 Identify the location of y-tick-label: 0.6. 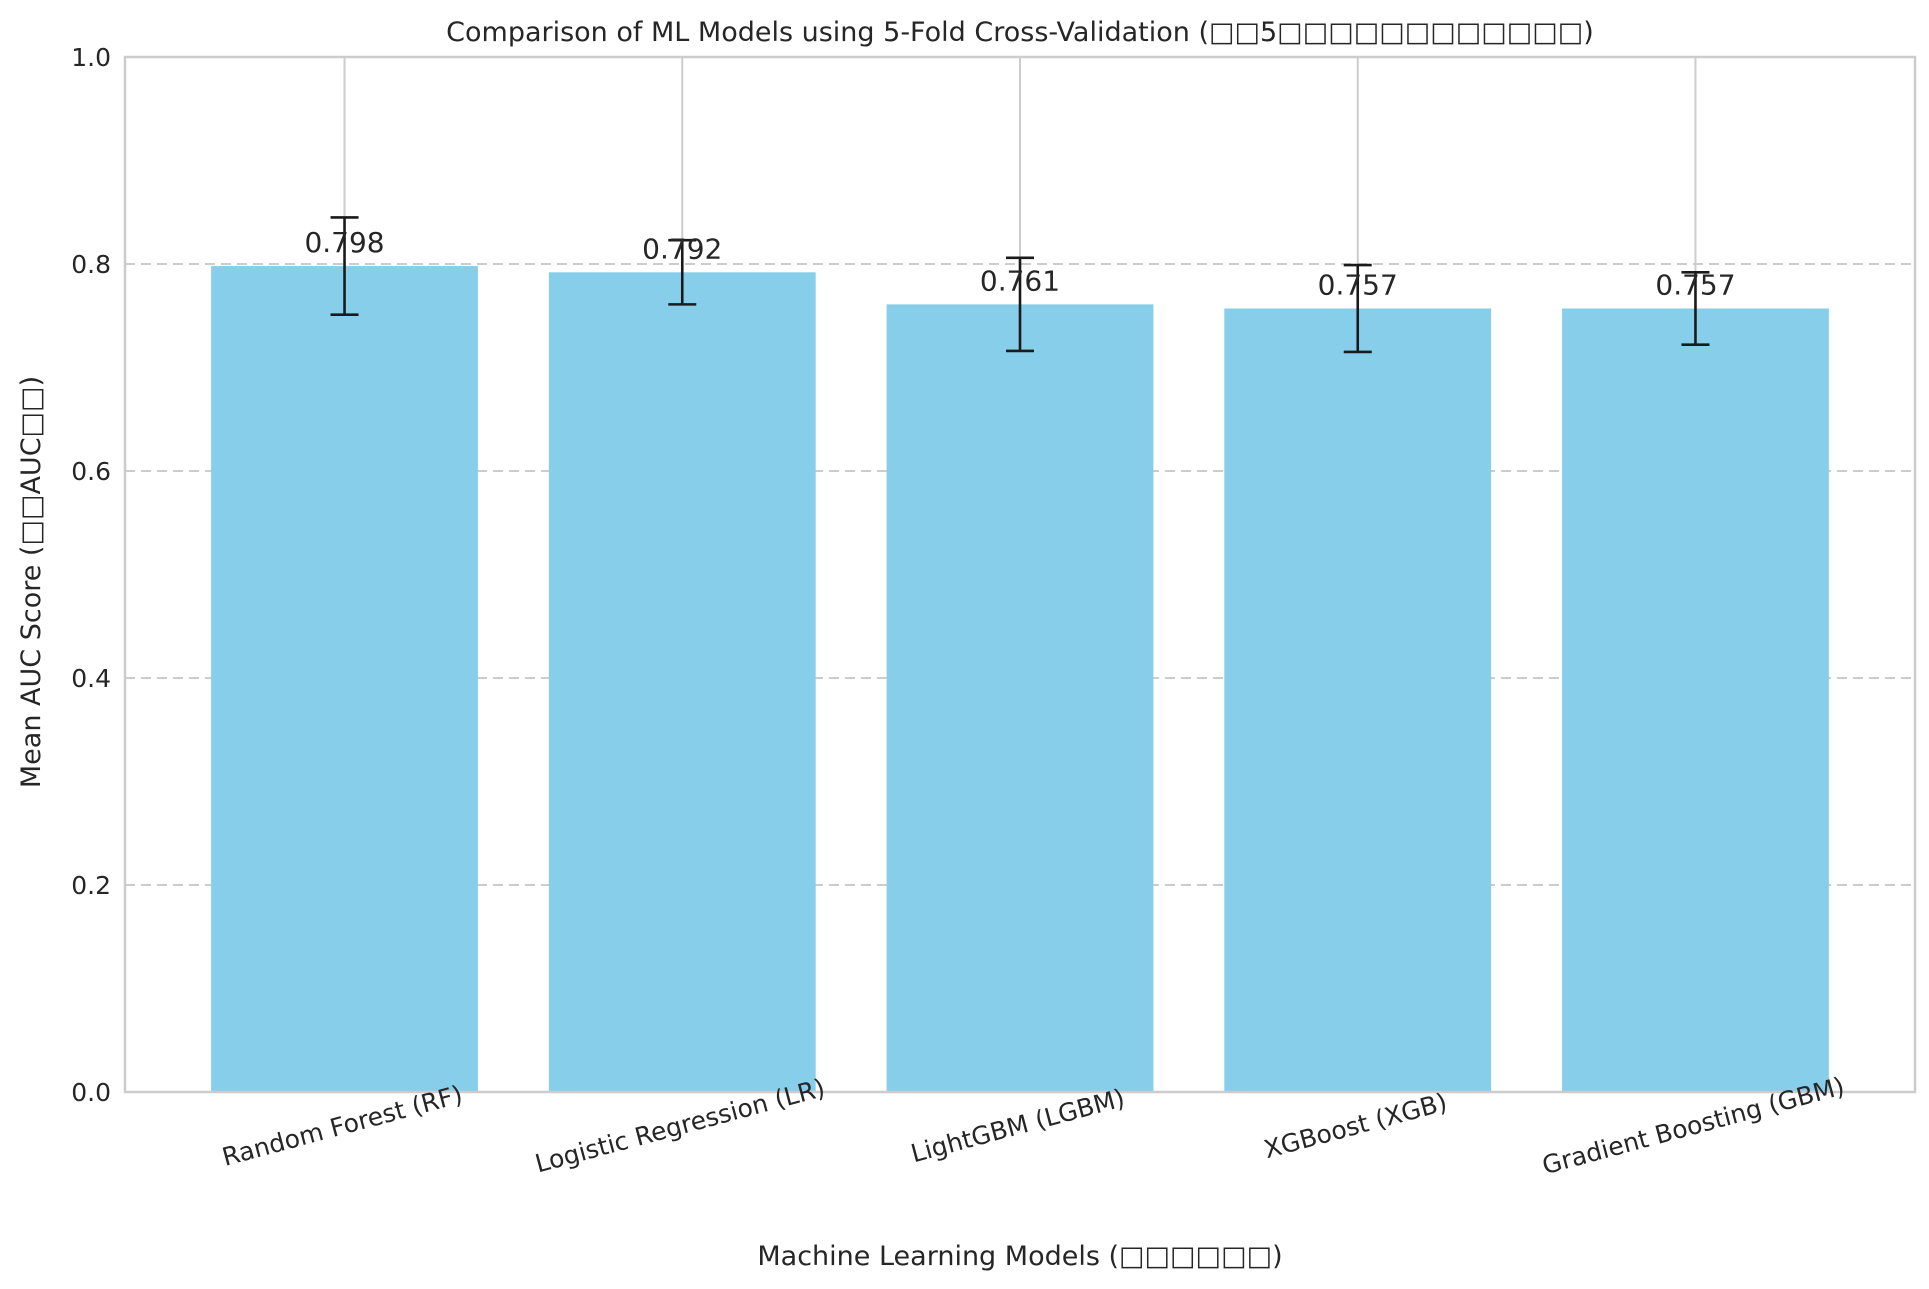
(91, 471).